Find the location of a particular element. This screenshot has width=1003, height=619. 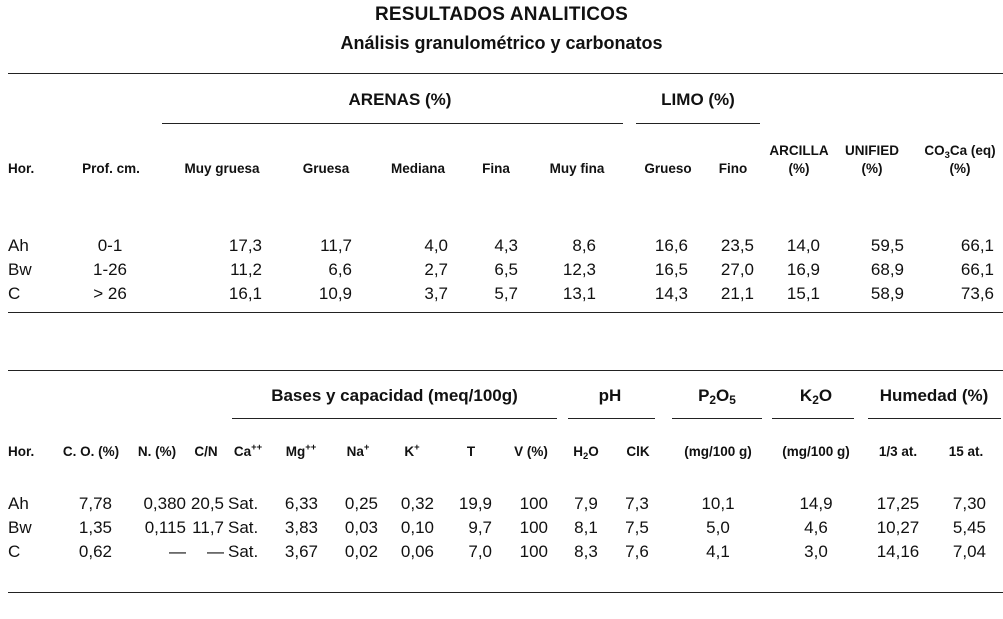

table-cell: 4,3 is located at coordinates (506, 245).